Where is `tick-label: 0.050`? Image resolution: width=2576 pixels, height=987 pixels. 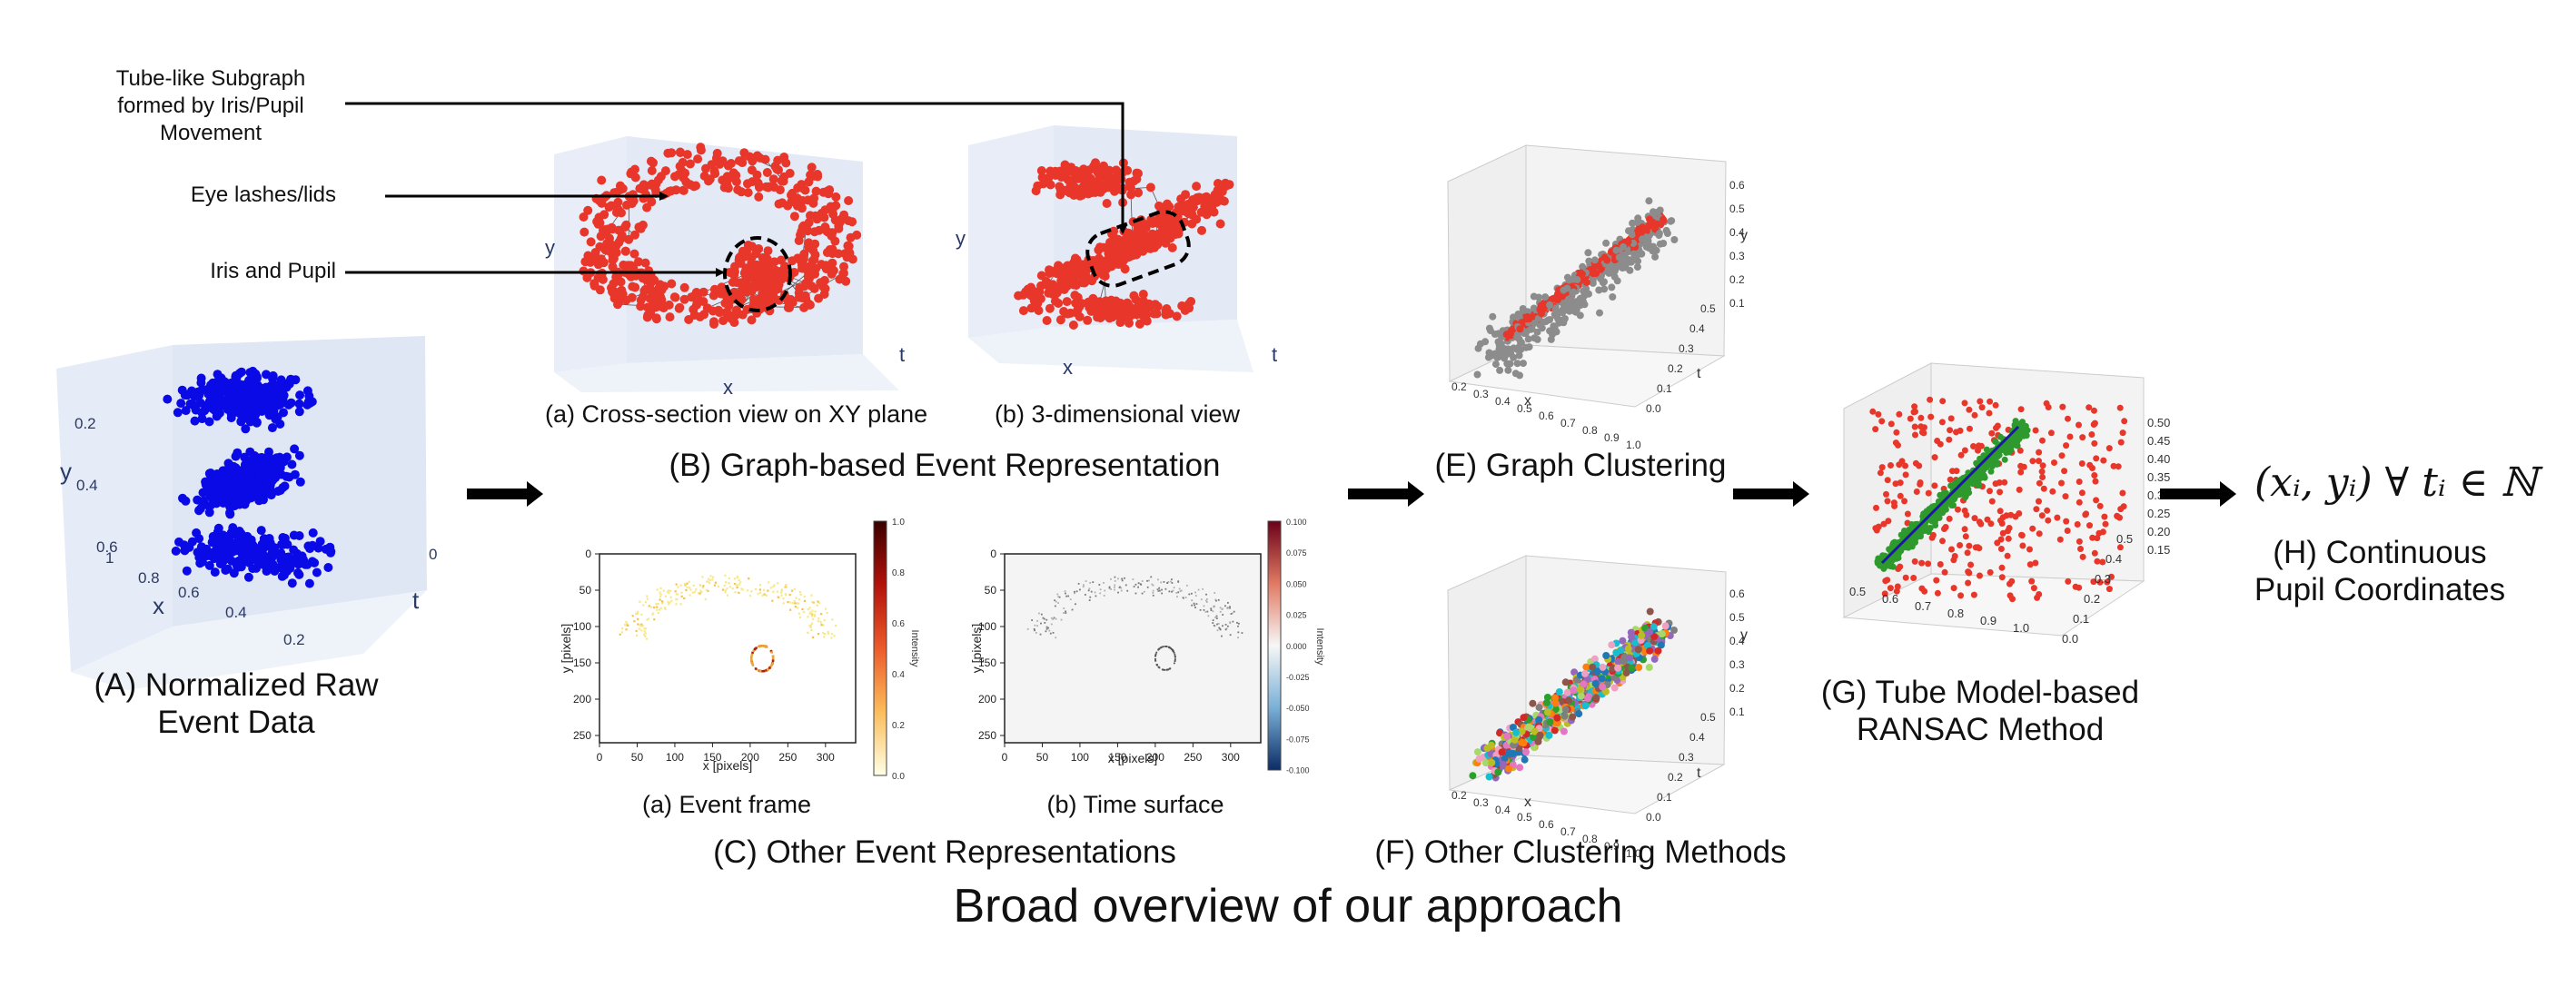 tick-label: 0.050 is located at coordinates (1296, 583).